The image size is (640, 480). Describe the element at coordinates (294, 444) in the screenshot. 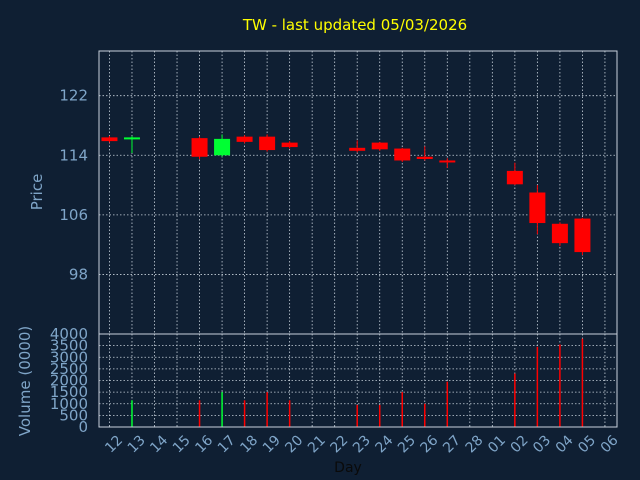

I see `x-tick-label: 20` at that location.